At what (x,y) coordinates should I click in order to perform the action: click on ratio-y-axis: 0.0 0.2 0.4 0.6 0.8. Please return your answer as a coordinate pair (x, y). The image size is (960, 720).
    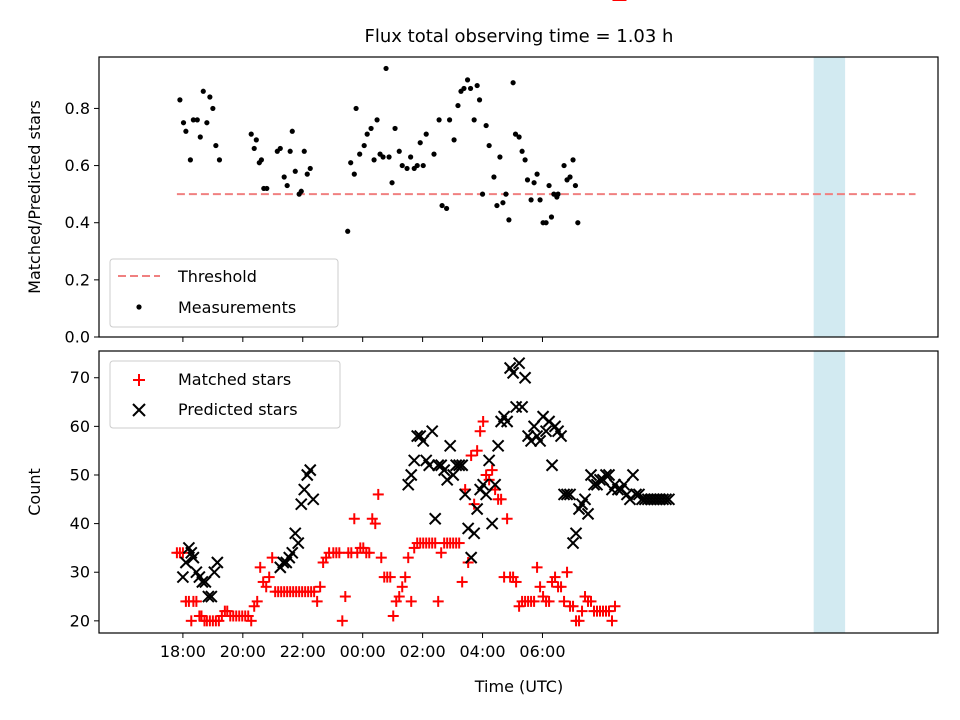
    Looking at the image, I should click on (82, 223).